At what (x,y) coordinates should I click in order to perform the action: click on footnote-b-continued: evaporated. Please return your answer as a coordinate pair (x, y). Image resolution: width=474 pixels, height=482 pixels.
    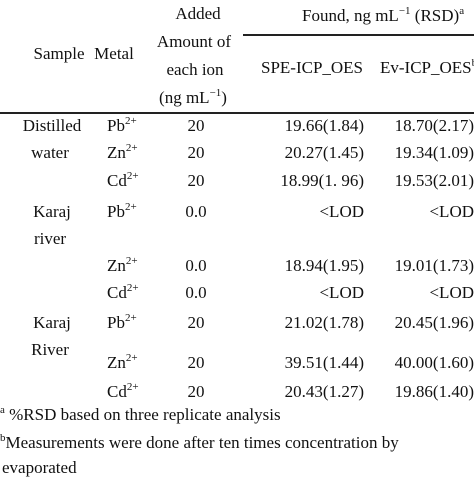
    Looking at the image, I should click on (39, 467).